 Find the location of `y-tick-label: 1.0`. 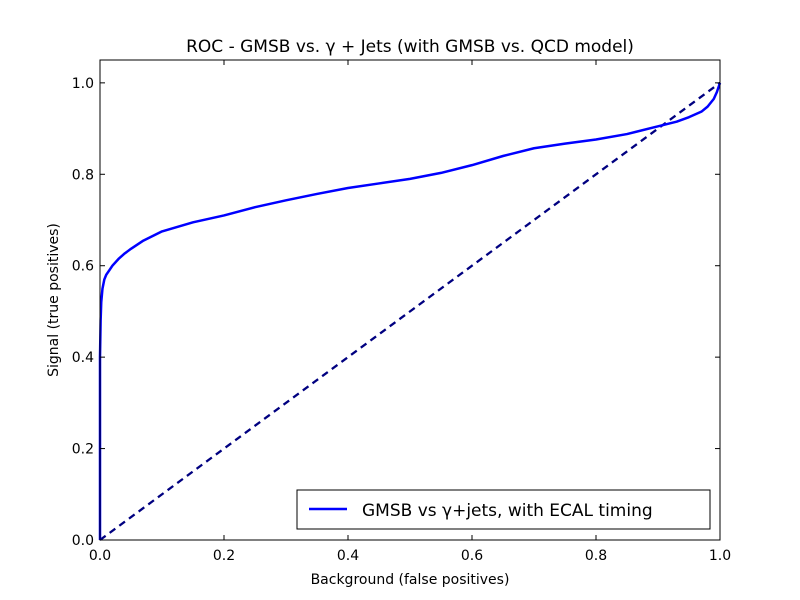

y-tick-label: 1.0 is located at coordinates (83, 84).